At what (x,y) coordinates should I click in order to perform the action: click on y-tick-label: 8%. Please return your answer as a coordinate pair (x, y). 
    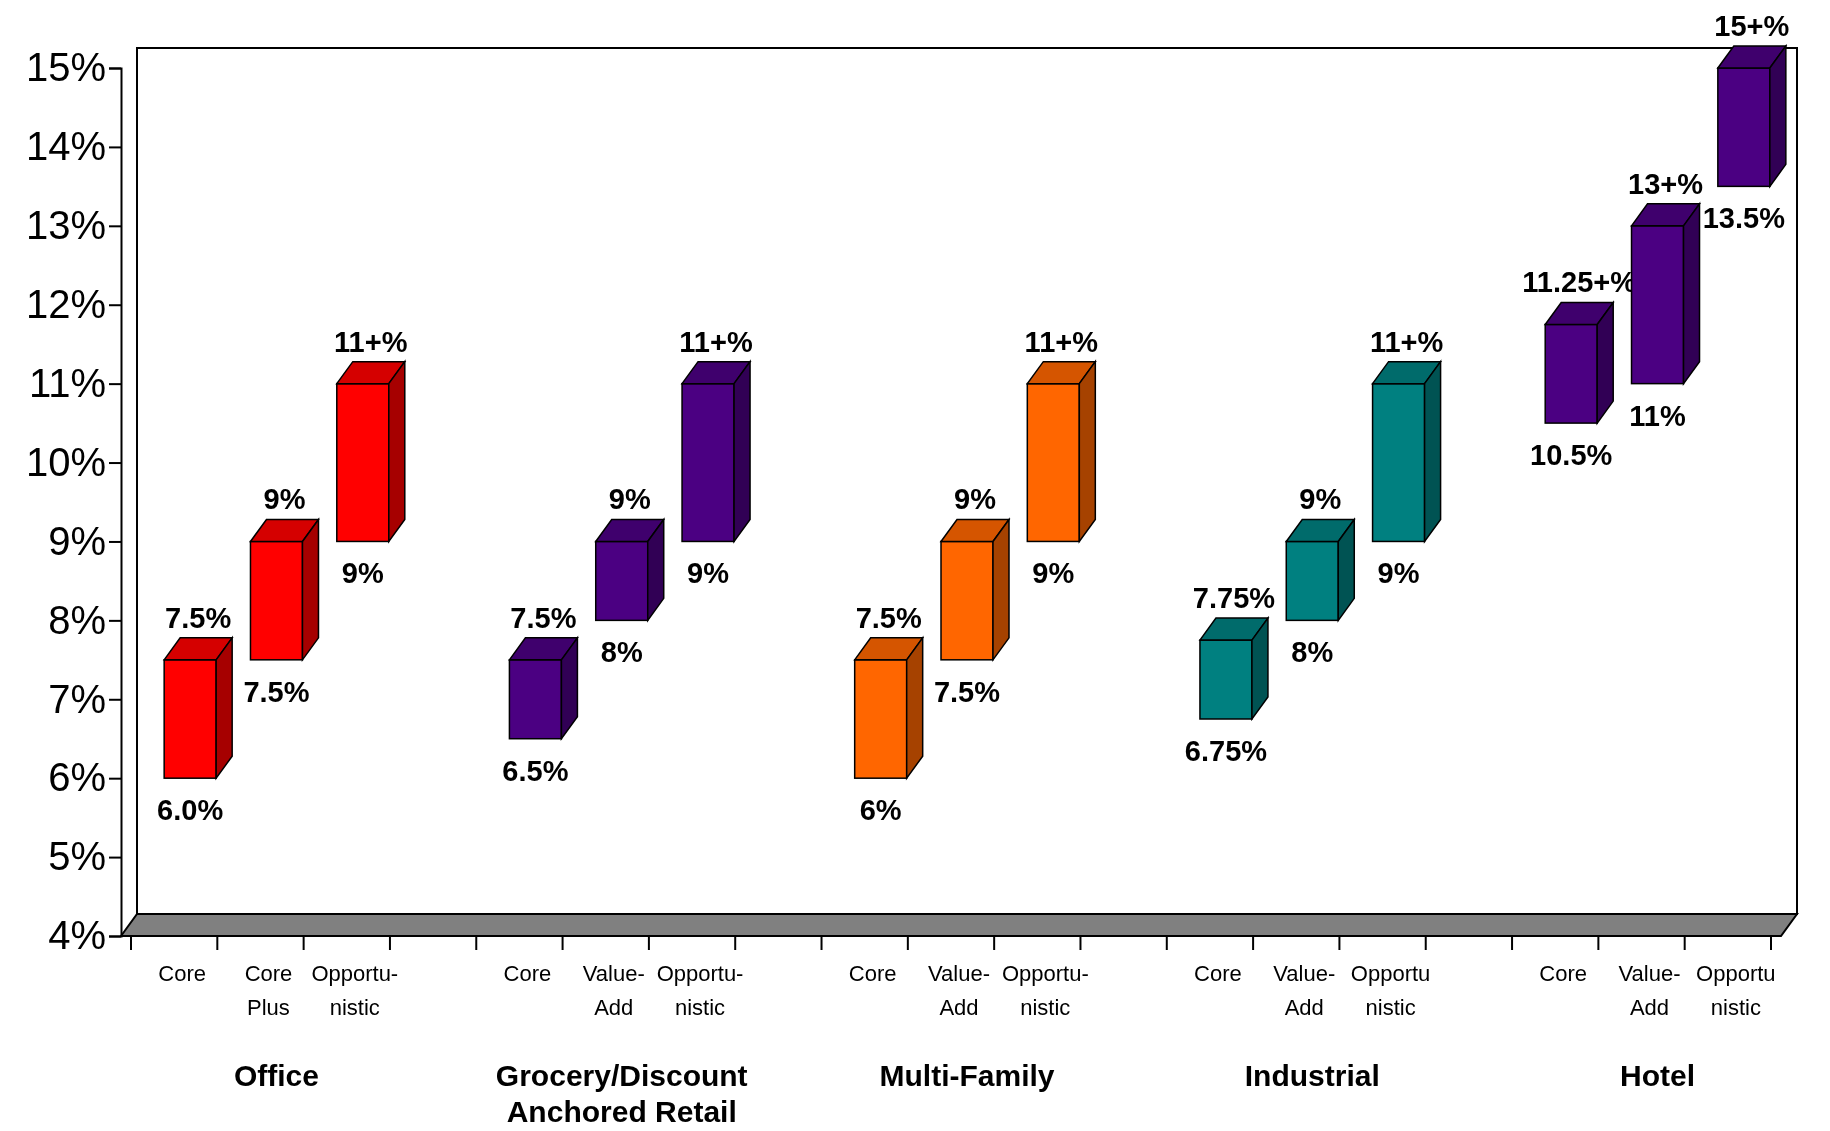
    Looking at the image, I should click on (77, 619).